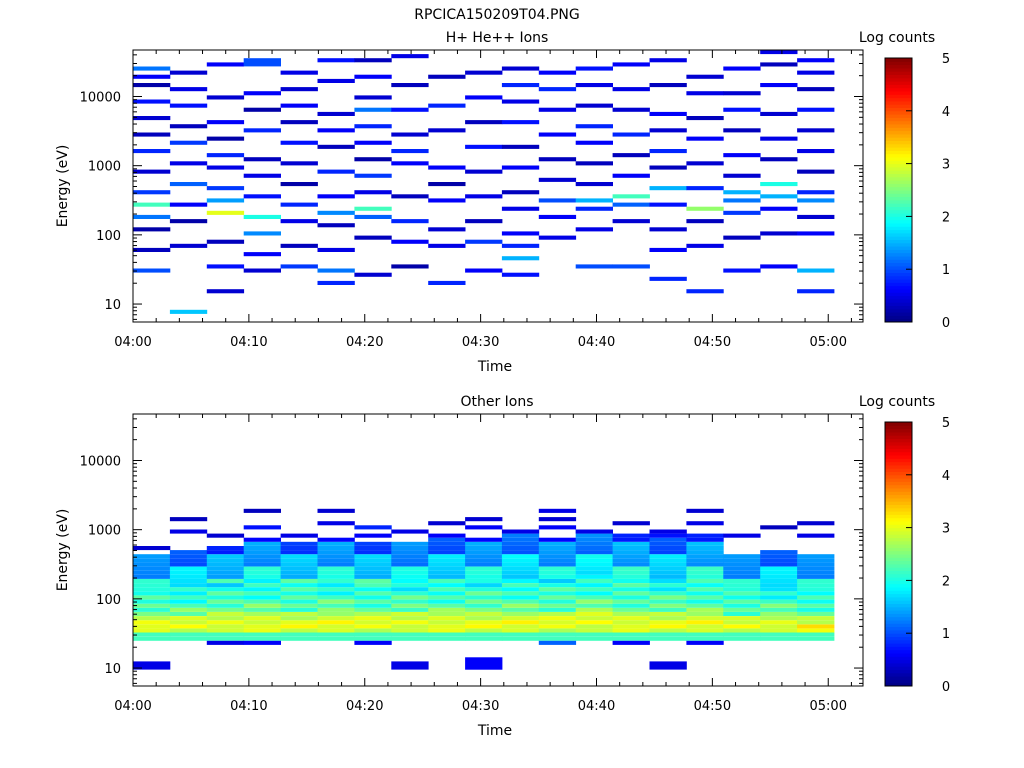 Image resolution: width=1024 pixels, height=768 pixels. What do you see at coordinates (946, 59) in the screenshot?
I see `colorbar-tick-label: 5` at bounding box center [946, 59].